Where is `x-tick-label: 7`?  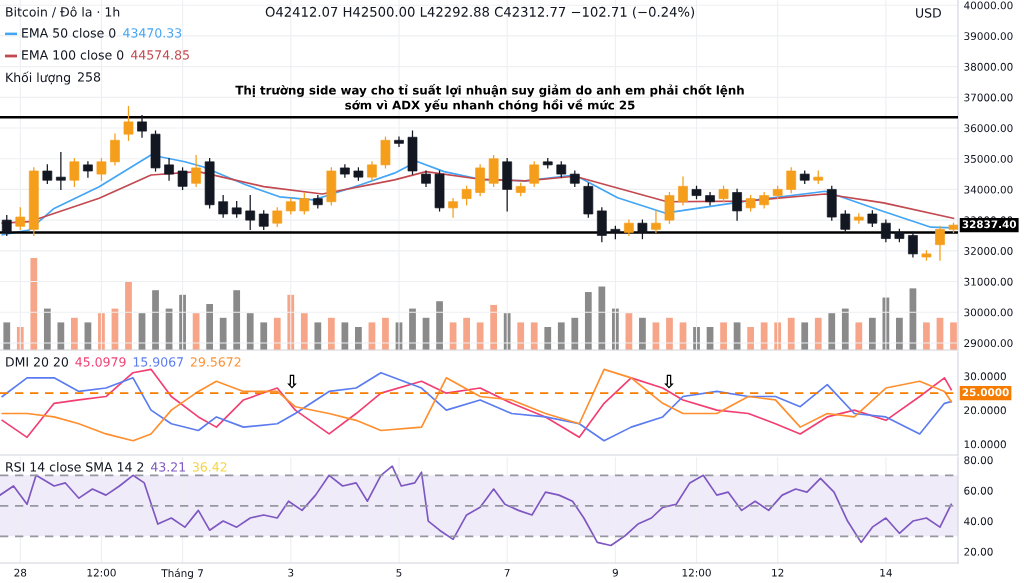
x-tick-label: 7 is located at coordinates (507, 572).